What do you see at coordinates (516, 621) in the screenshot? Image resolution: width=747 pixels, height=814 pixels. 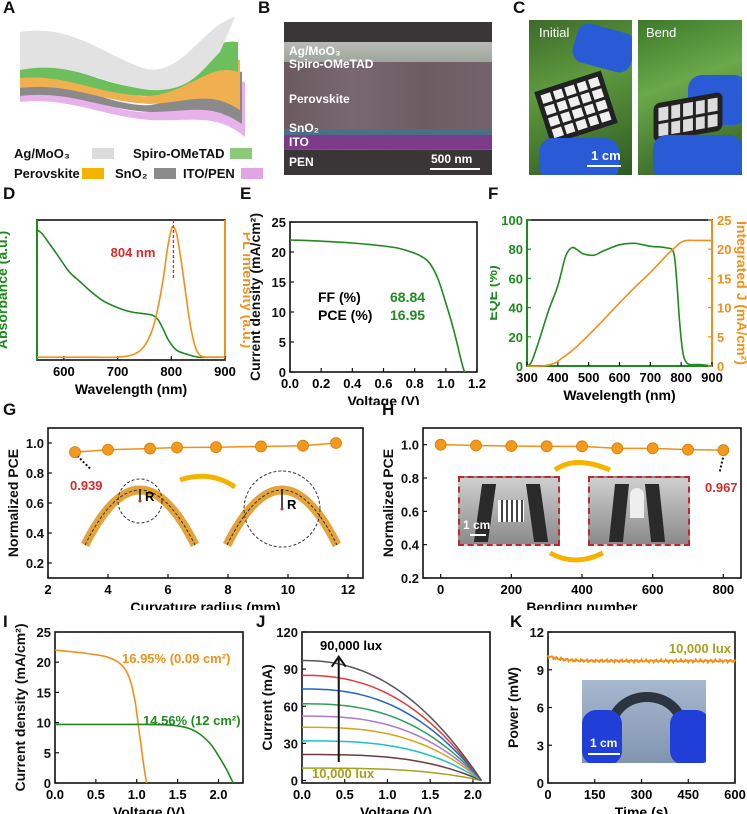 I see `panel-letter-k: K` at bounding box center [516, 621].